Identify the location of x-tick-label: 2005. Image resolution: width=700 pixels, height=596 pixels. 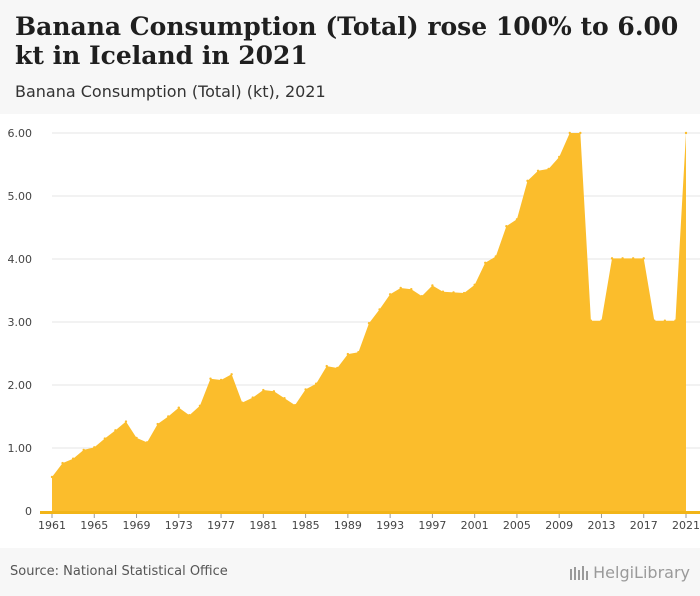
(517, 525).